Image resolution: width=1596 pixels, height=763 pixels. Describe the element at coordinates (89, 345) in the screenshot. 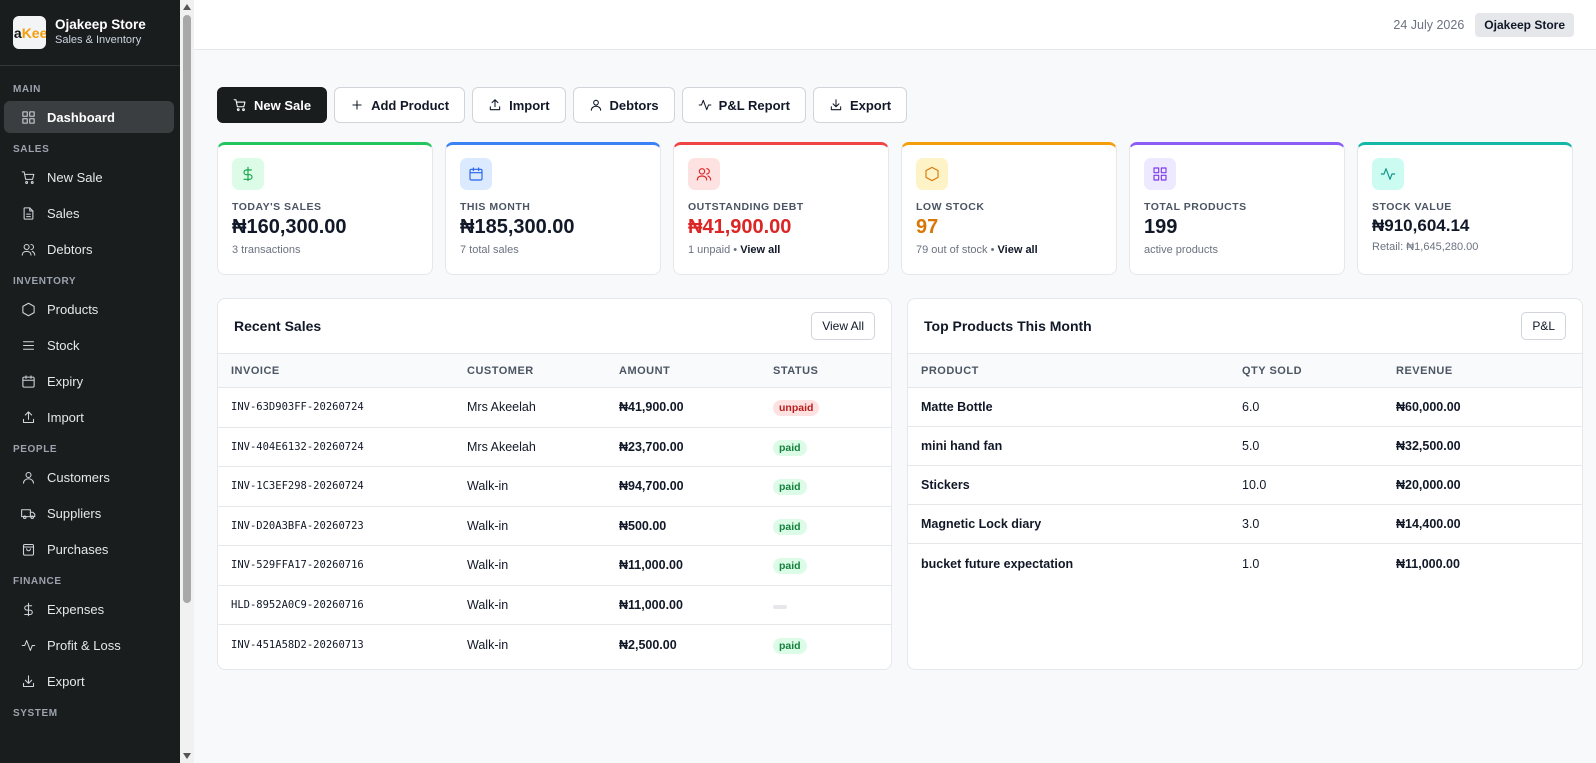

I see `sidebar-item-stock: Stock` at that location.